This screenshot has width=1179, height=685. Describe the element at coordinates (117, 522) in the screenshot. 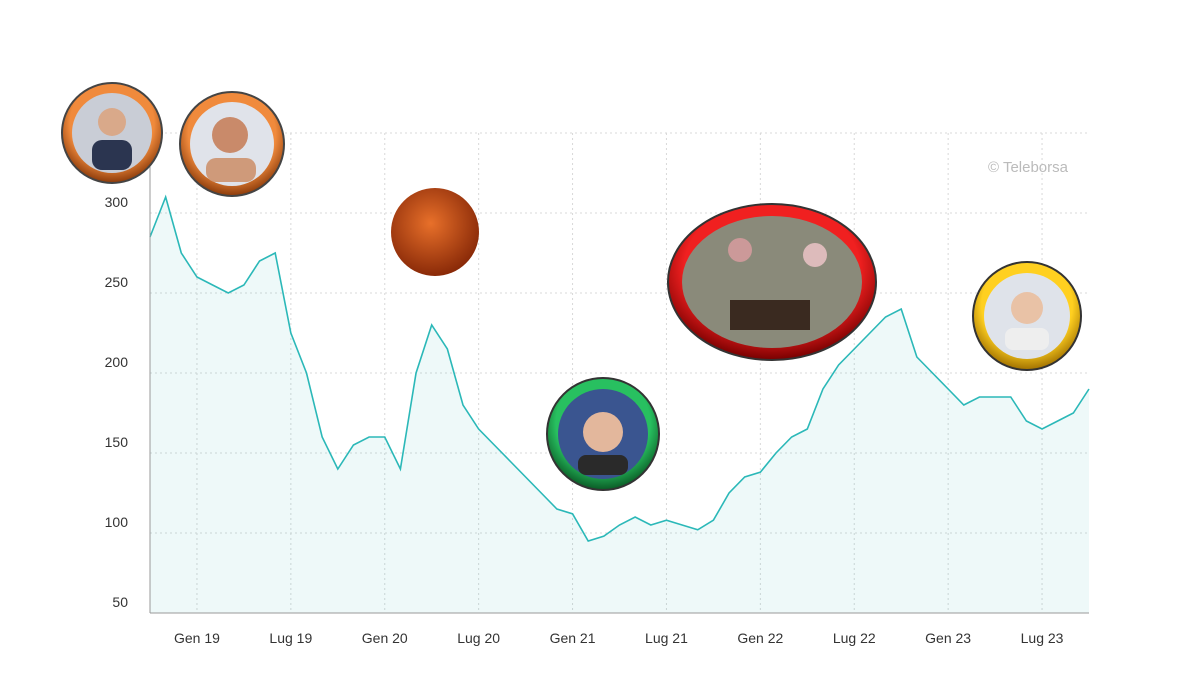

I see `y-tick-label: 100` at that location.